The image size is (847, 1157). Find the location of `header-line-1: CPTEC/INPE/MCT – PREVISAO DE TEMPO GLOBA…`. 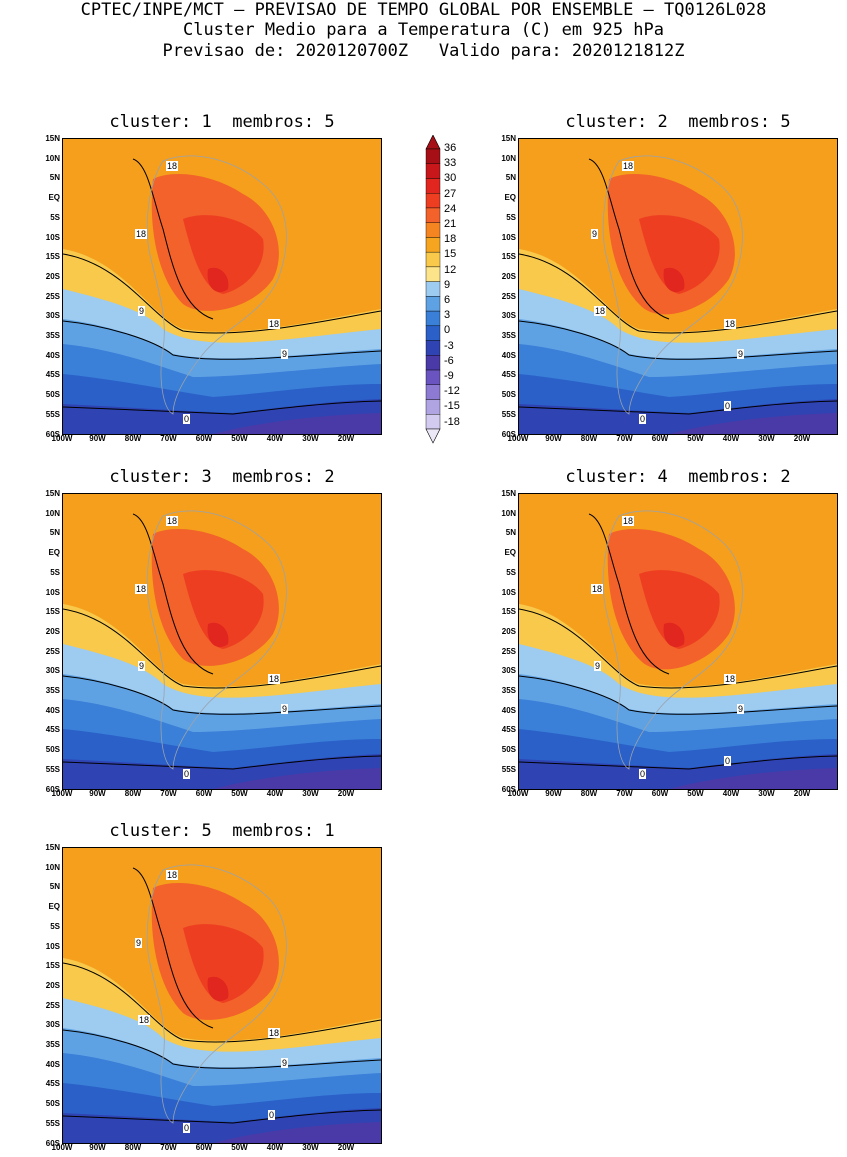

header-line-1: CPTEC/INPE/MCT – PREVISAO DE TEMPO GLOBA… is located at coordinates (423, 10).